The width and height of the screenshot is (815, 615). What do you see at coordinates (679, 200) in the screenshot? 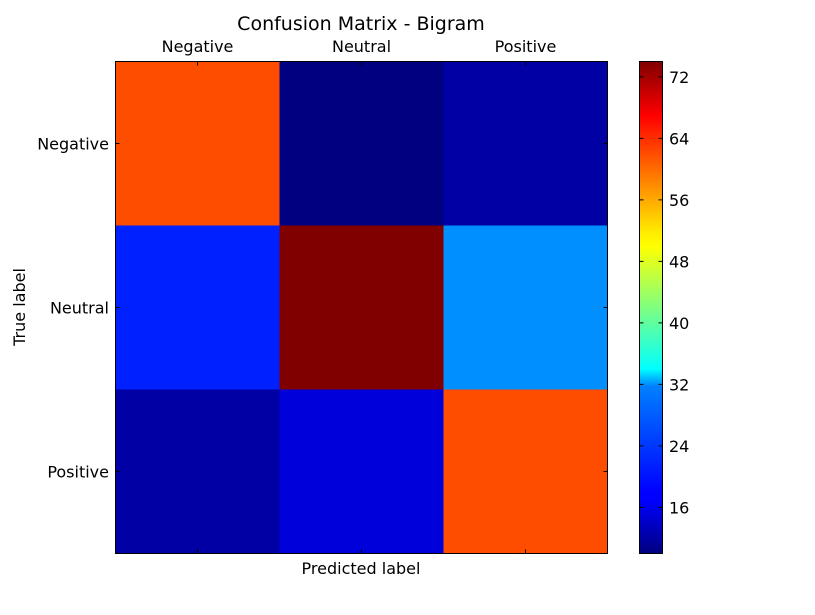
I see `colorbar-tick-label: 56` at bounding box center [679, 200].